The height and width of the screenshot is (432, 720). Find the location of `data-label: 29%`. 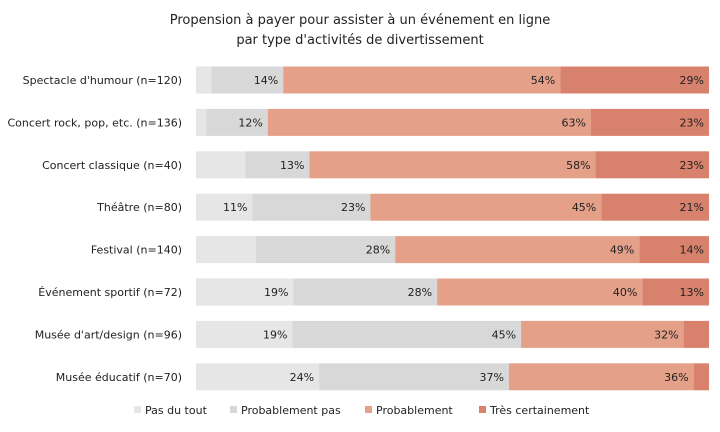

data-label: 29% is located at coordinates (692, 80).